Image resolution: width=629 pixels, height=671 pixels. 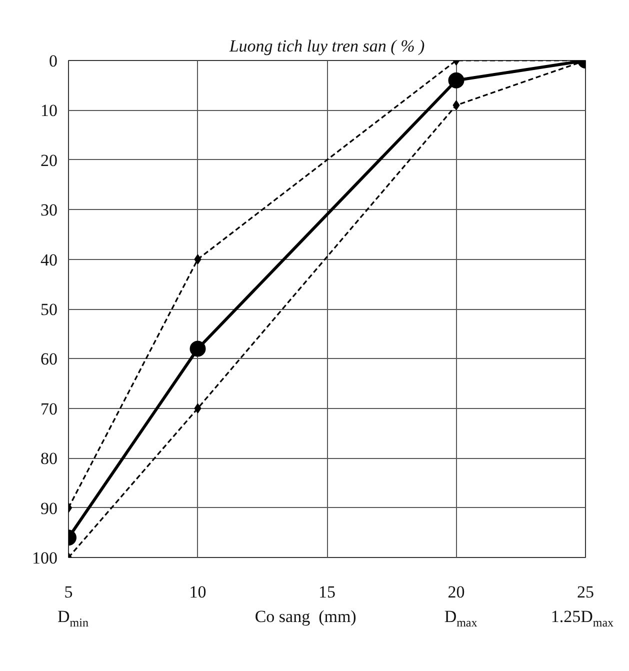 I want to click on x-tick-label: 15, so click(x=327, y=592).